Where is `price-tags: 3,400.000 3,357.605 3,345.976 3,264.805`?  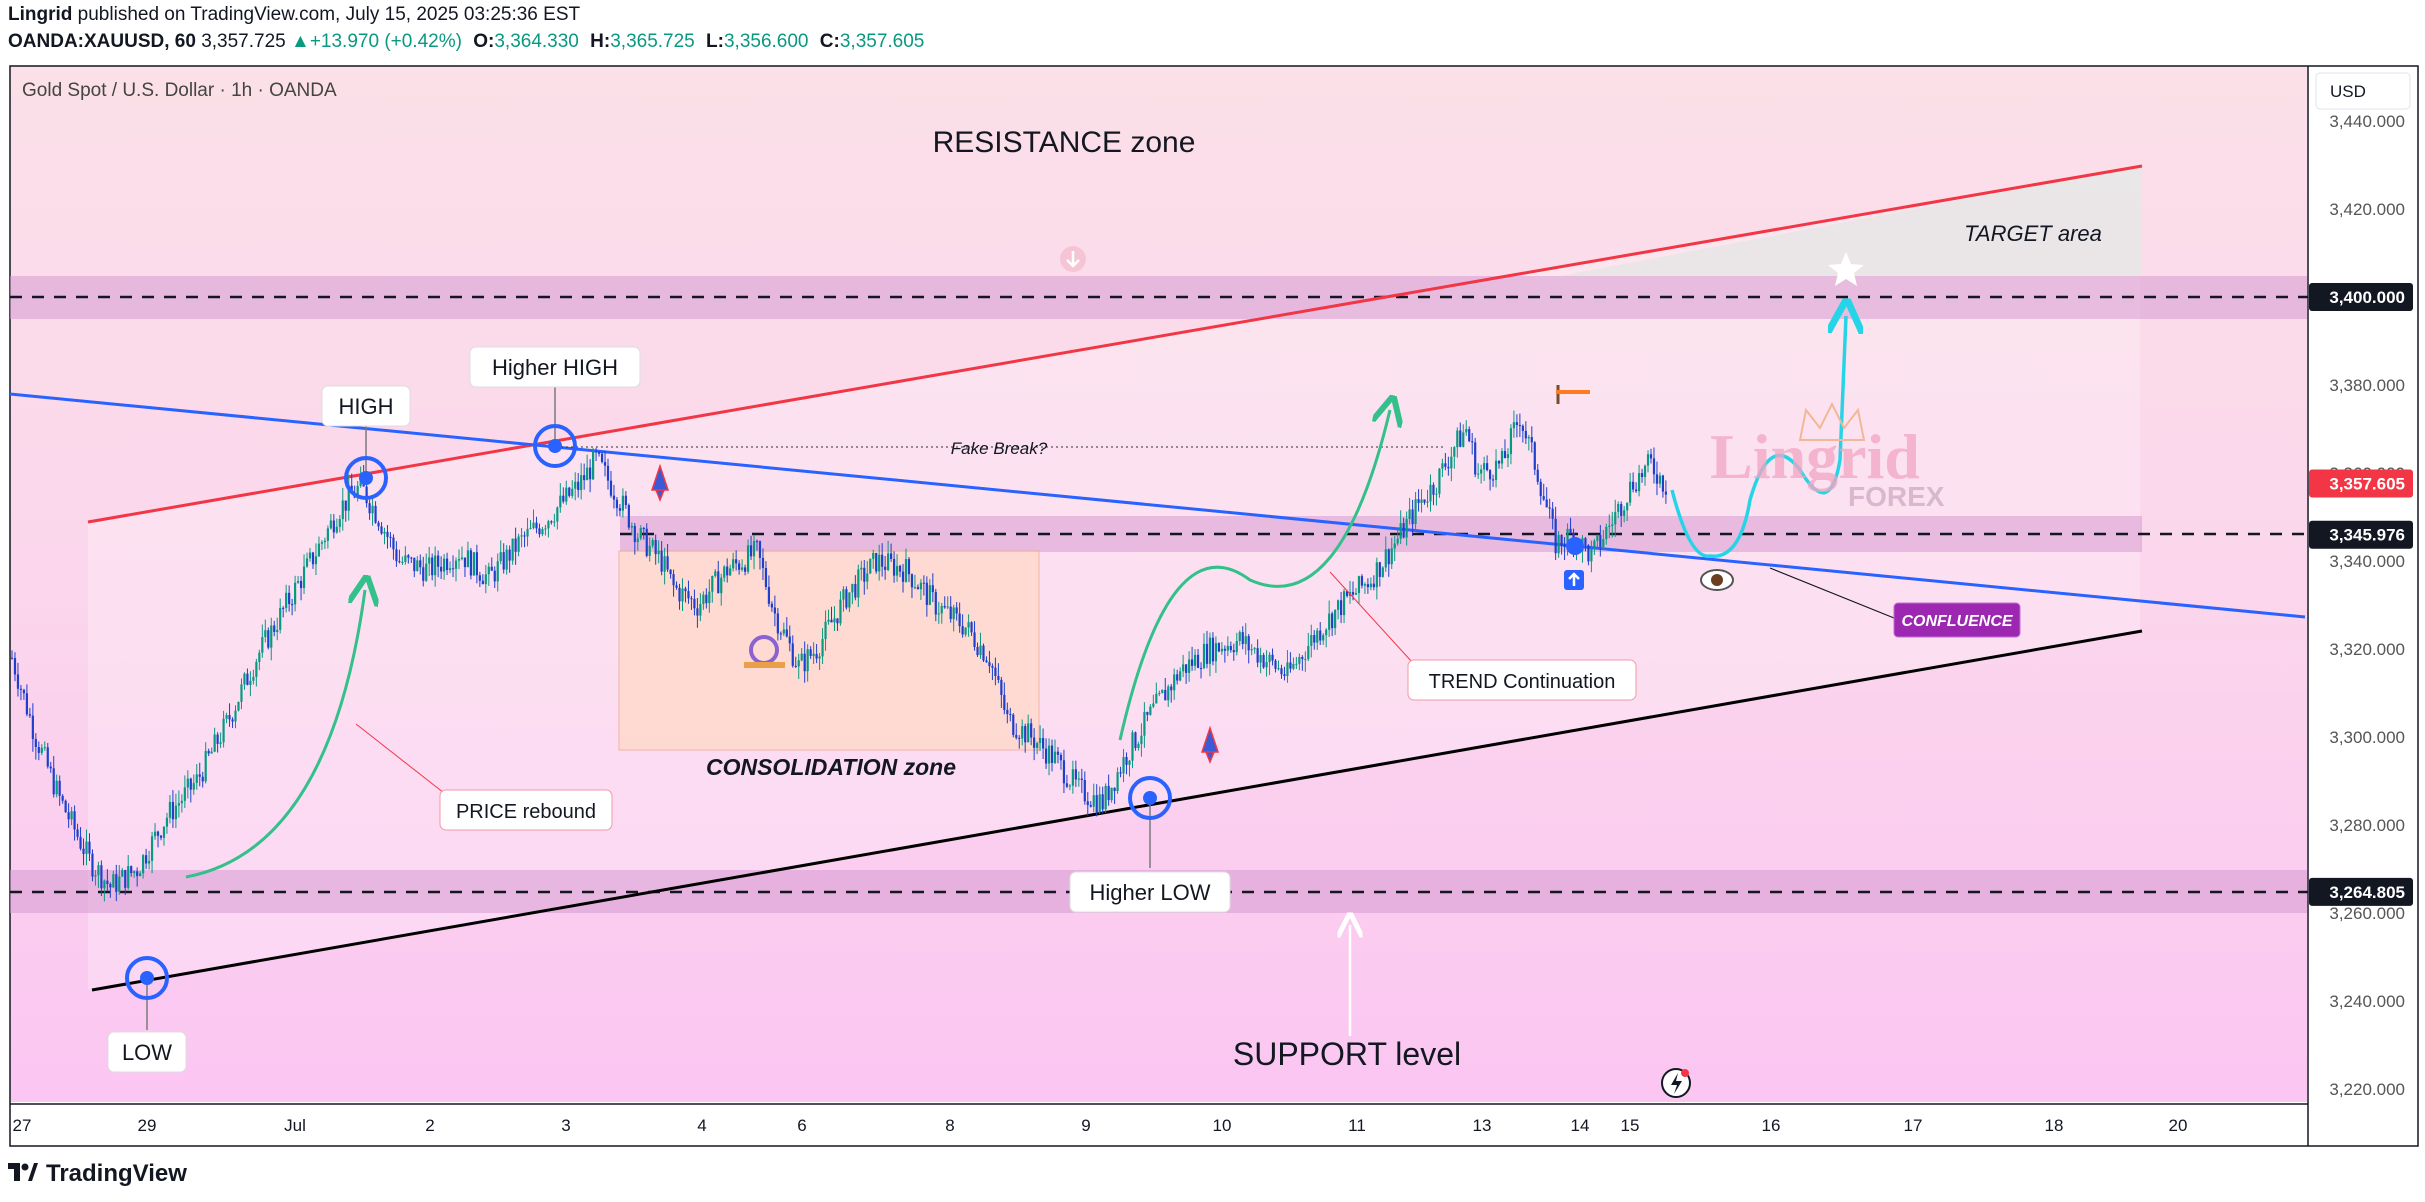
price-tags: 3,400.000 3,357.605 3,345.976 3,264.805 is located at coordinates (2361, 594).